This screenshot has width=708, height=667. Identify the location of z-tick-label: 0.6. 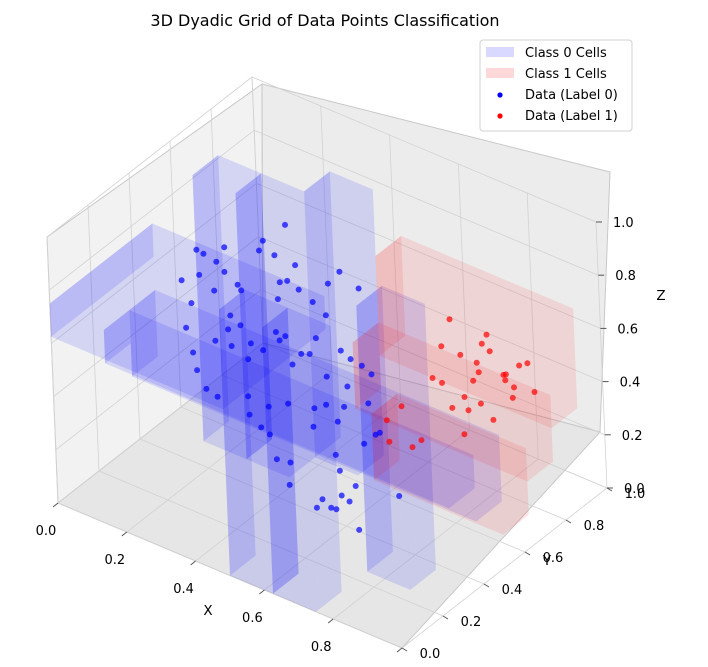
(627, 329).